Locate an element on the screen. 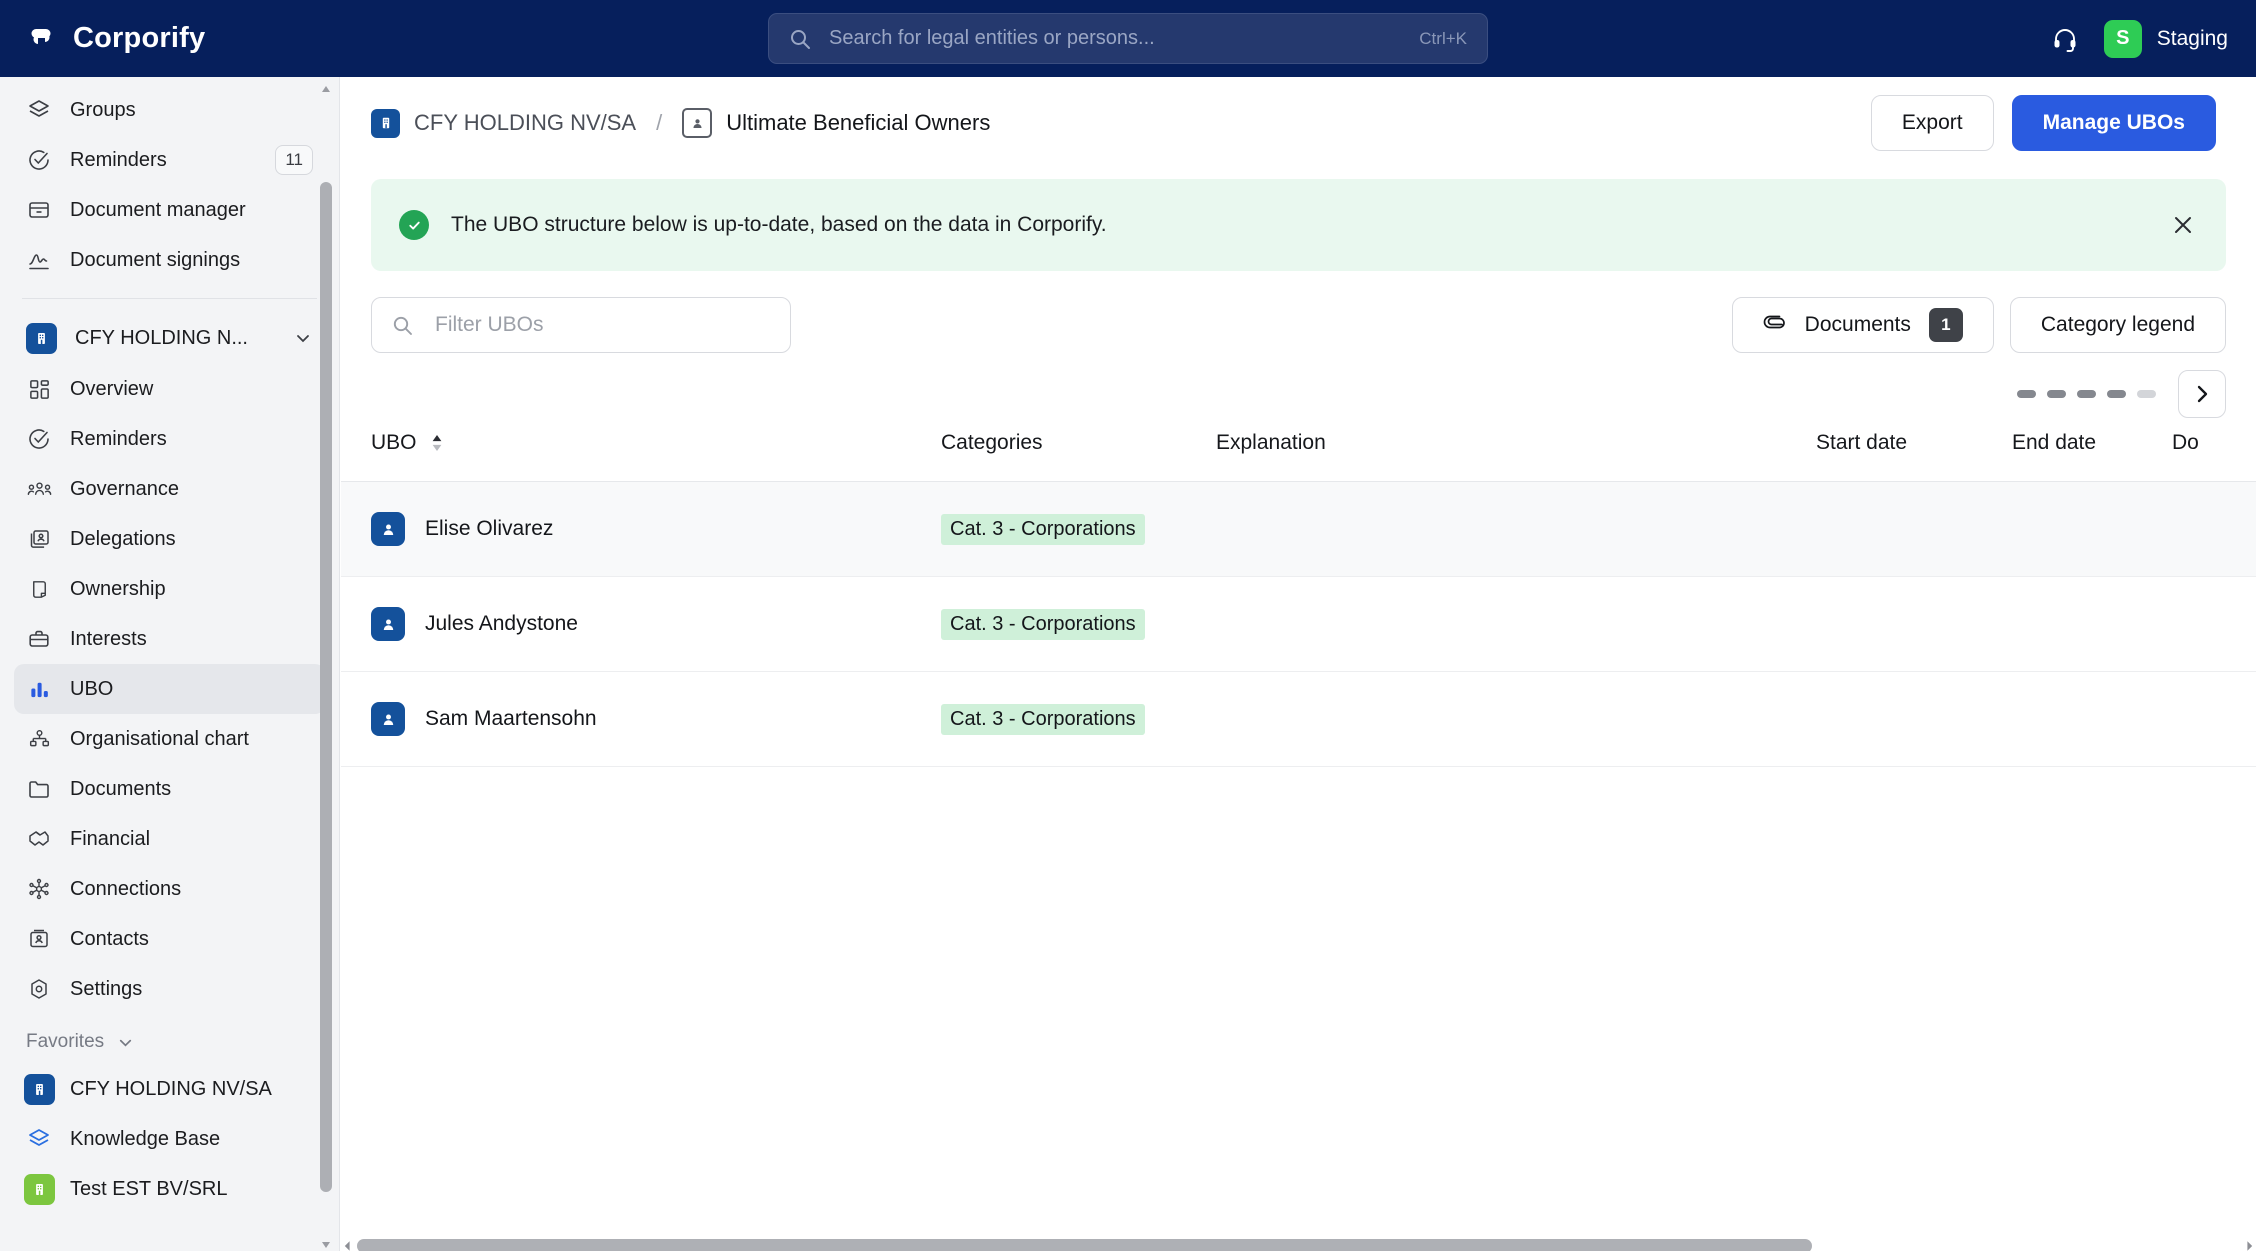 The height and width of the screenshot is (1251, 2256). manage-ubos-button: Manage UBOs is located at coordinates (2113, 123).